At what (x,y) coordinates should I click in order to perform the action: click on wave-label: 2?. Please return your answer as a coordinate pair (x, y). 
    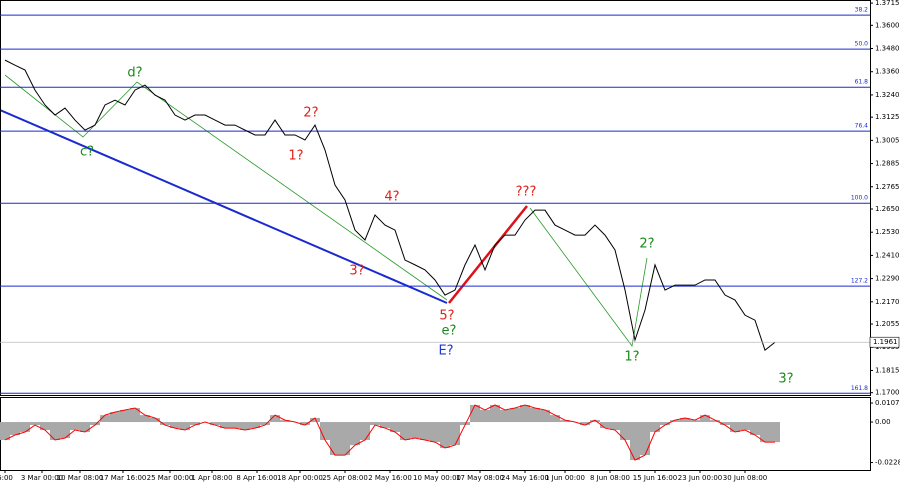
    Looking at the image, I should click on (310, 113).